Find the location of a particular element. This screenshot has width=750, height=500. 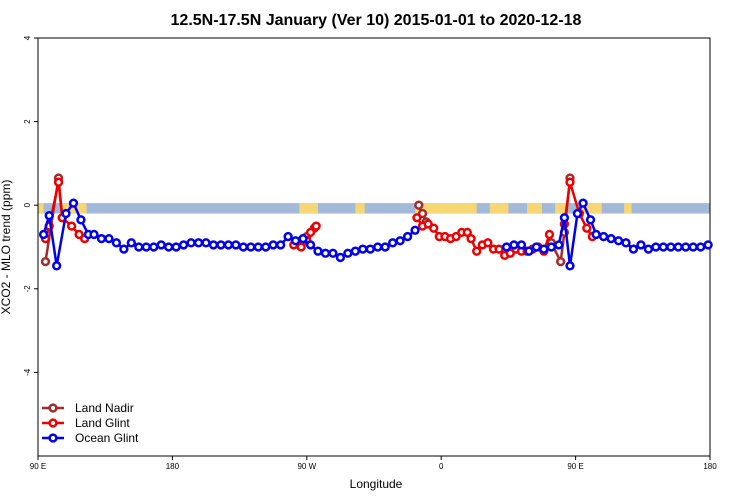

x-tick-label: 90 W is located at coordinates (306, 466).